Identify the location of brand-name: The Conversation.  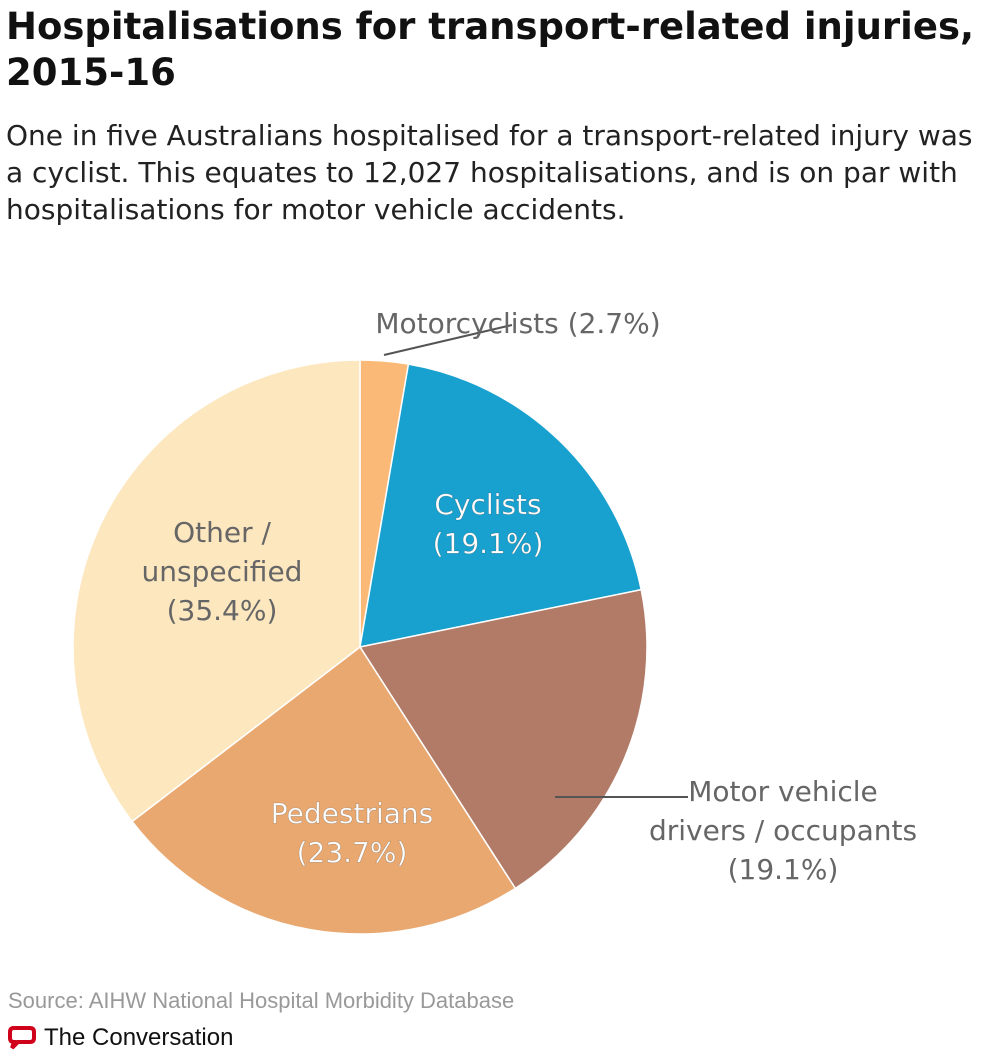
(139, 1037).